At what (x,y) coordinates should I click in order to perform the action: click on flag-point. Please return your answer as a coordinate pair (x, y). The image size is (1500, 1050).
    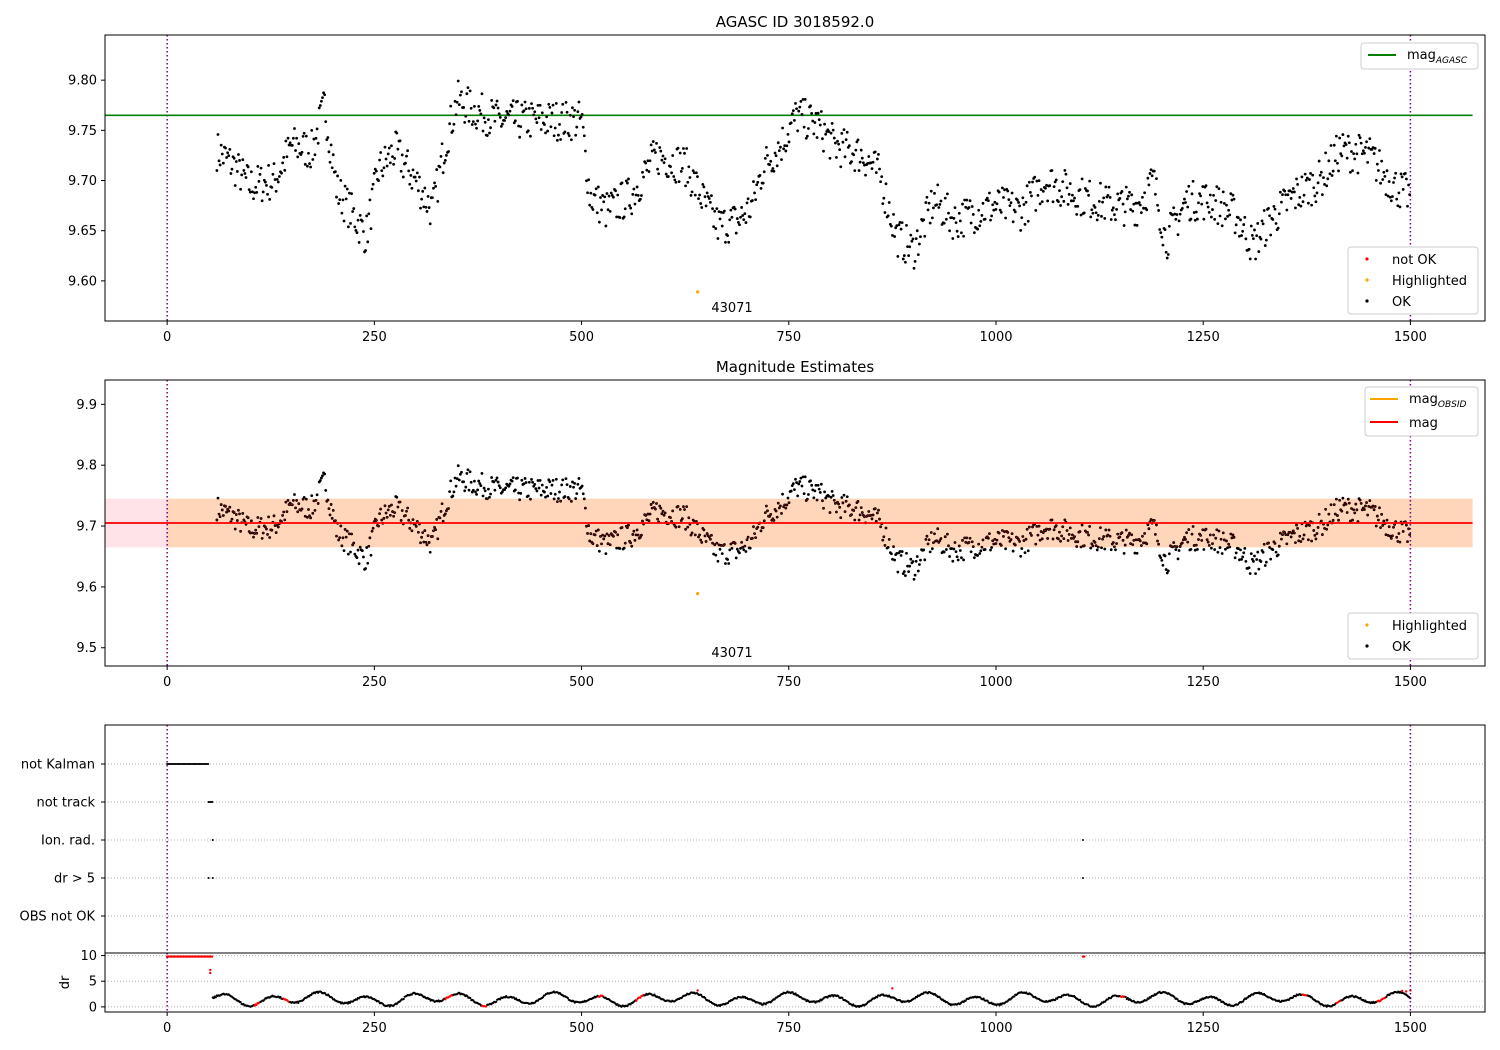
    Looking at the image, I should click on (1083, 840).